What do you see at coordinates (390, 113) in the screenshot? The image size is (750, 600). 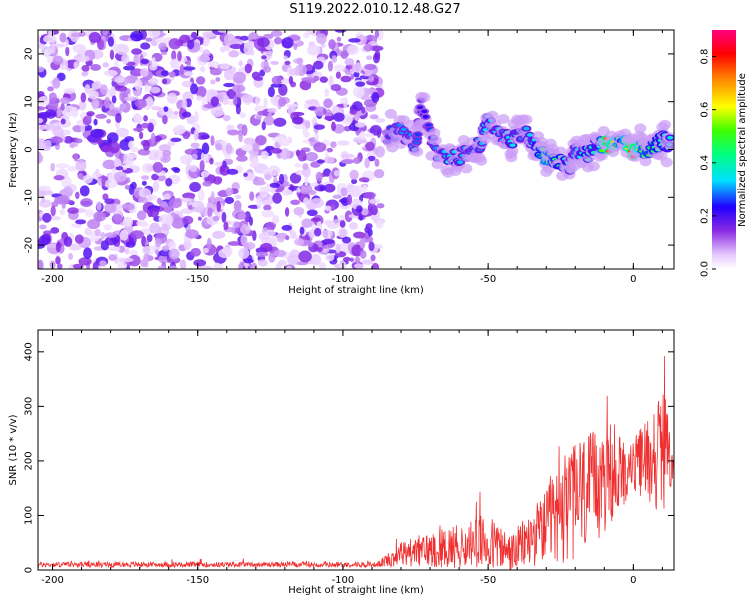 I see `signal-halo` at bounding box center [390, 113].